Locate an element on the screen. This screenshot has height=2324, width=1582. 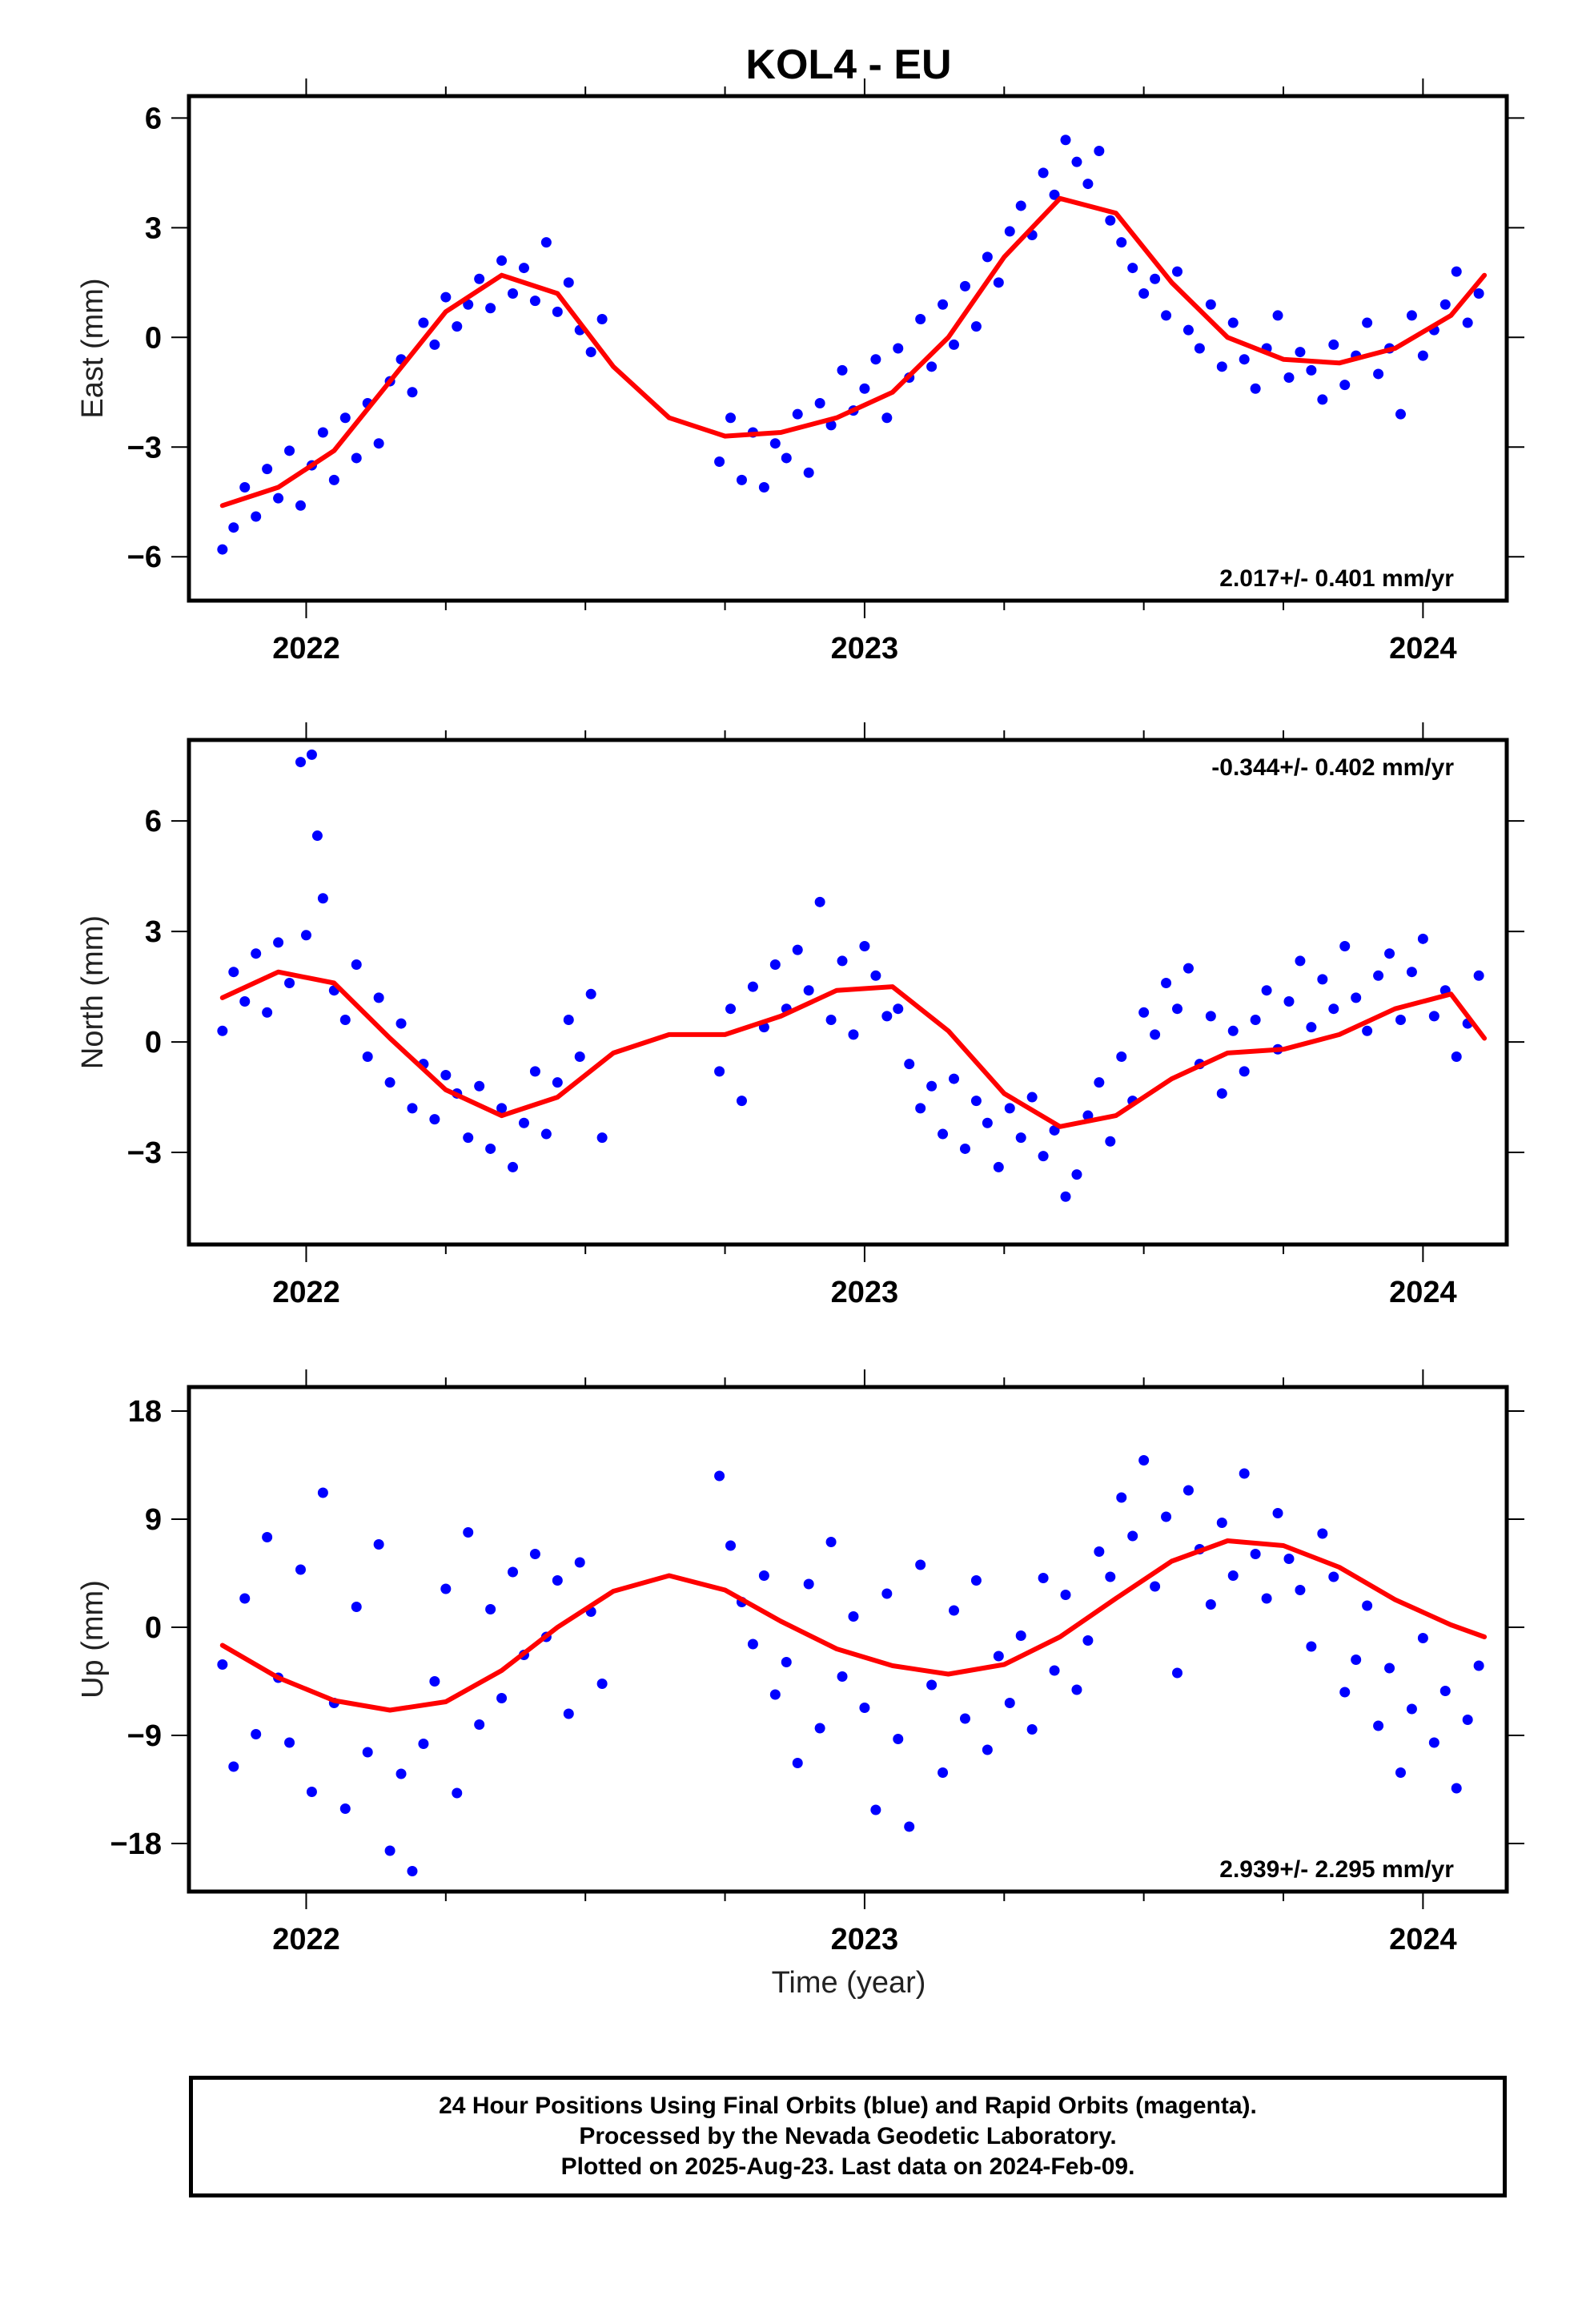
east-x-tick-label: 2022 is located at coordinates (306, 648).